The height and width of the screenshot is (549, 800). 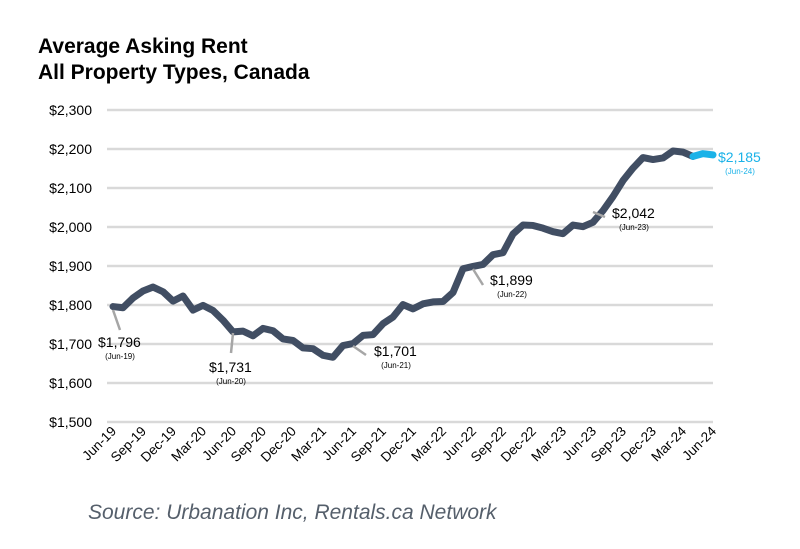 I want to click on data-label: $2,185 (Jun-24), so click(x=739, y=162).